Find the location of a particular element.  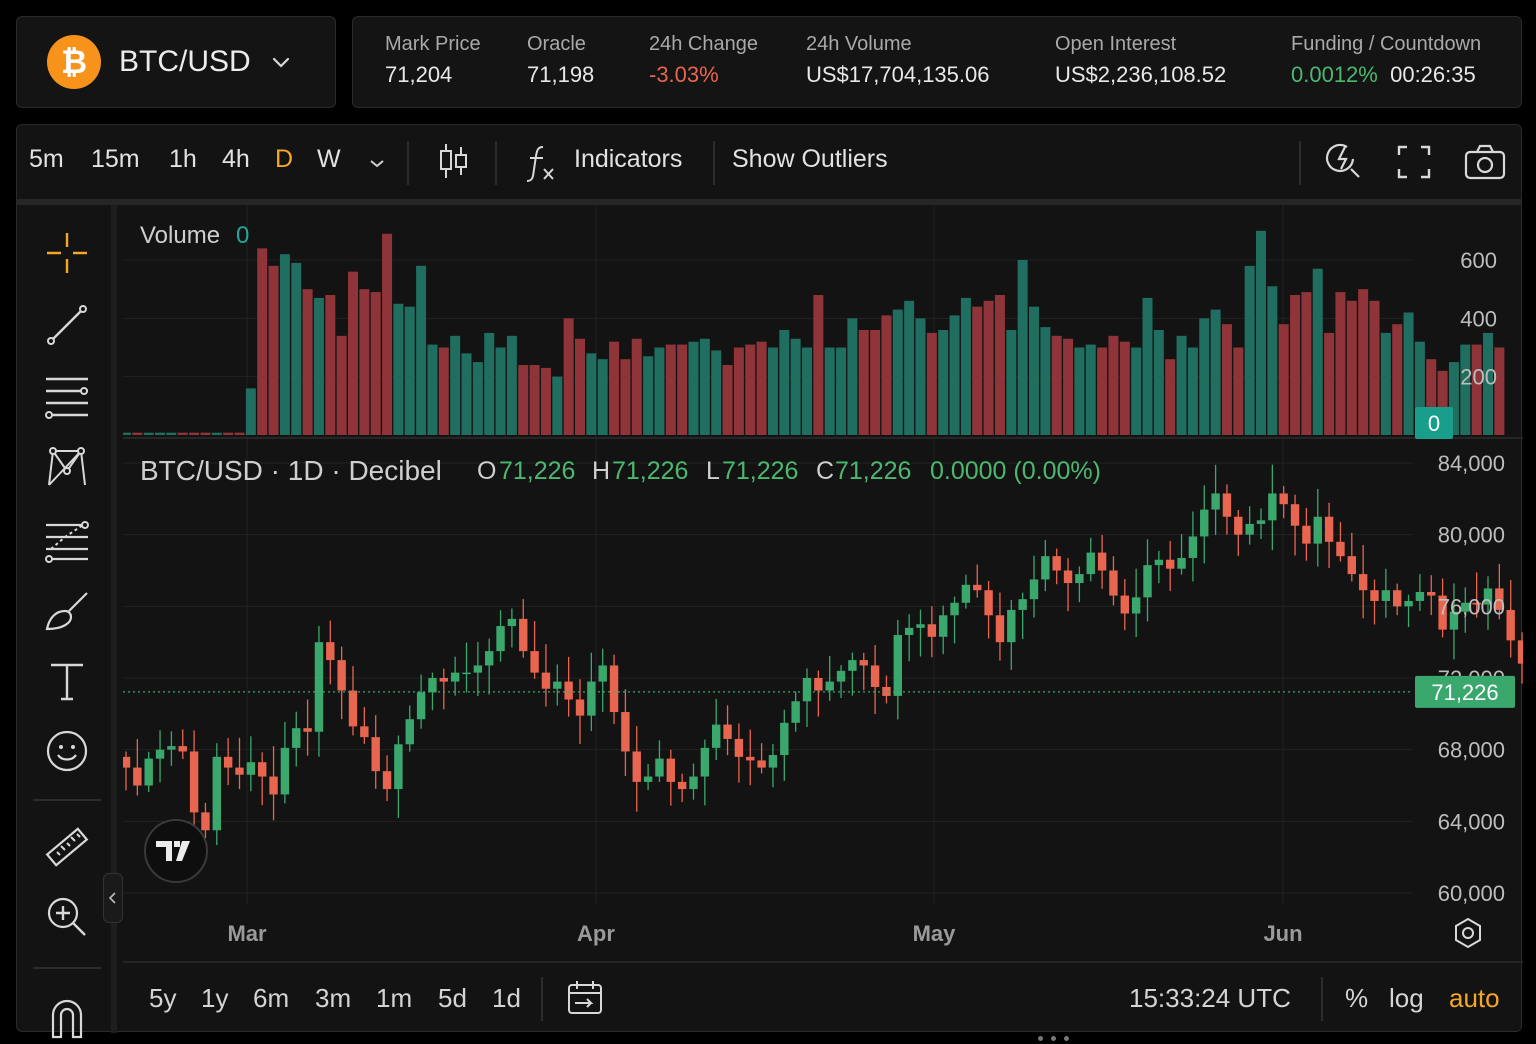

ohlc-open: 71,226 is located at coordinates (537, 471).